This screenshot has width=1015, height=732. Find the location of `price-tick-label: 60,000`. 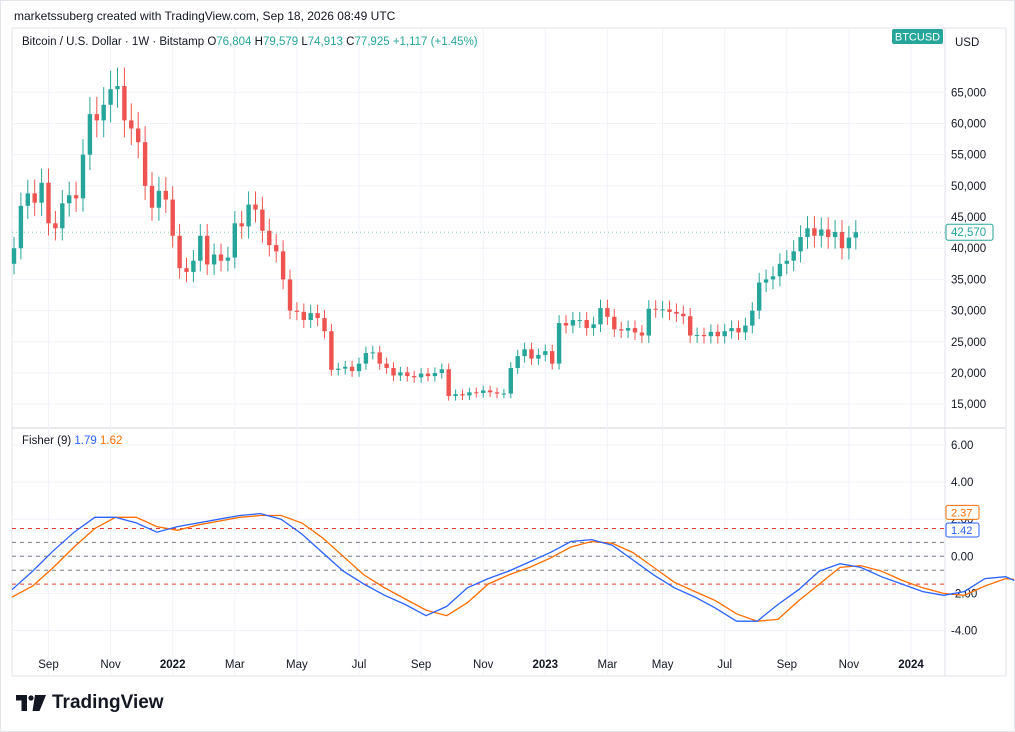

price-tick-label: 60,000 is located at coordinates (968, 124).